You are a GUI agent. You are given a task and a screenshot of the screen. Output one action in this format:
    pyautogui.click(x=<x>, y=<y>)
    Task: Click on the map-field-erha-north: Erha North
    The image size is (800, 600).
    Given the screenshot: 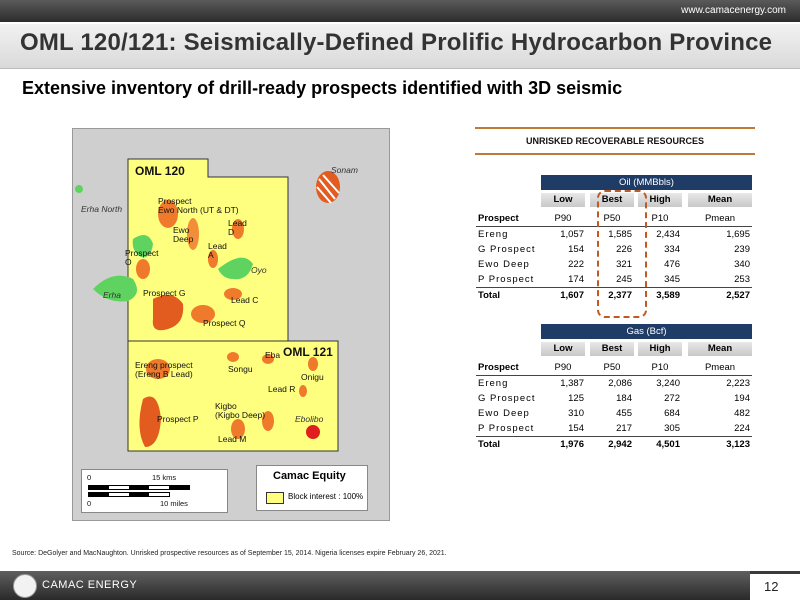 What is the action you would take?
    pyautogui.click(x=102, y=209)
    